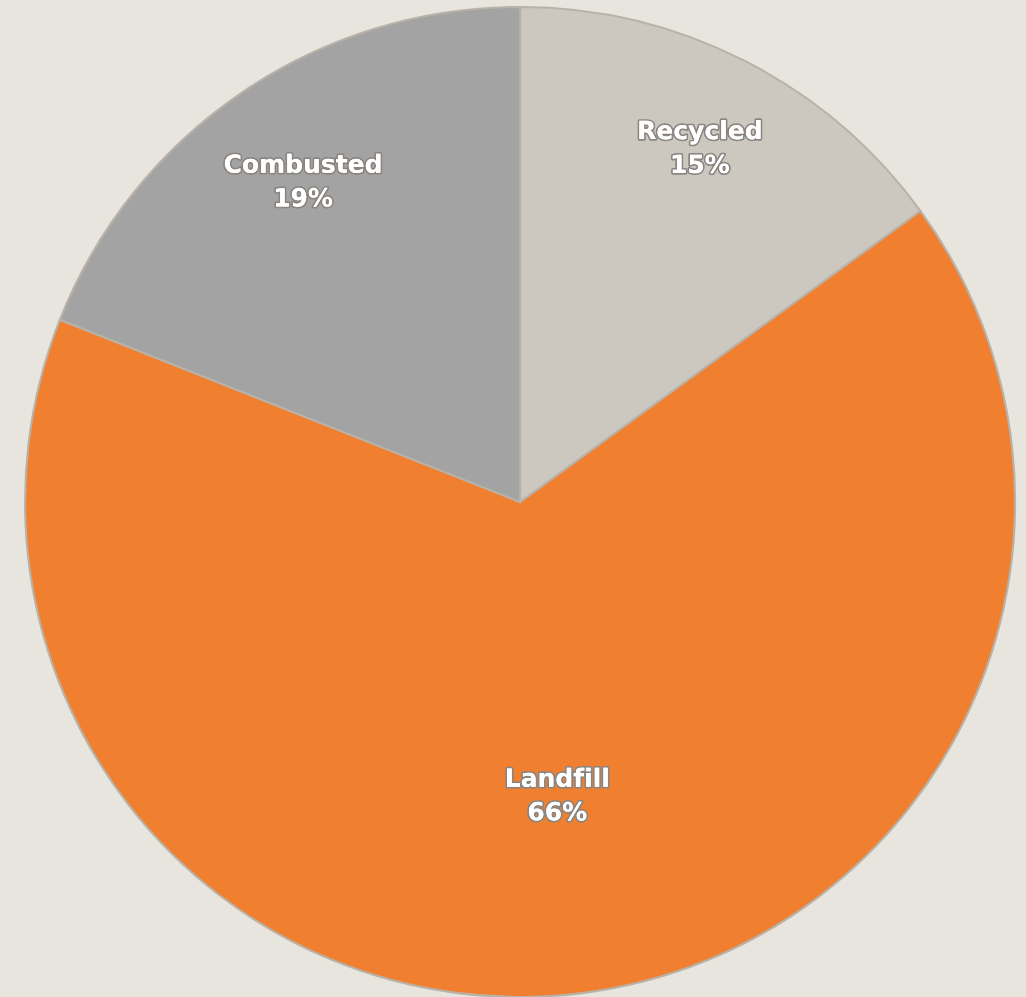 Image resolution: width=1026 pixels, height=997 pixels. I want to click on data-label: 15%, so click(700, 164).